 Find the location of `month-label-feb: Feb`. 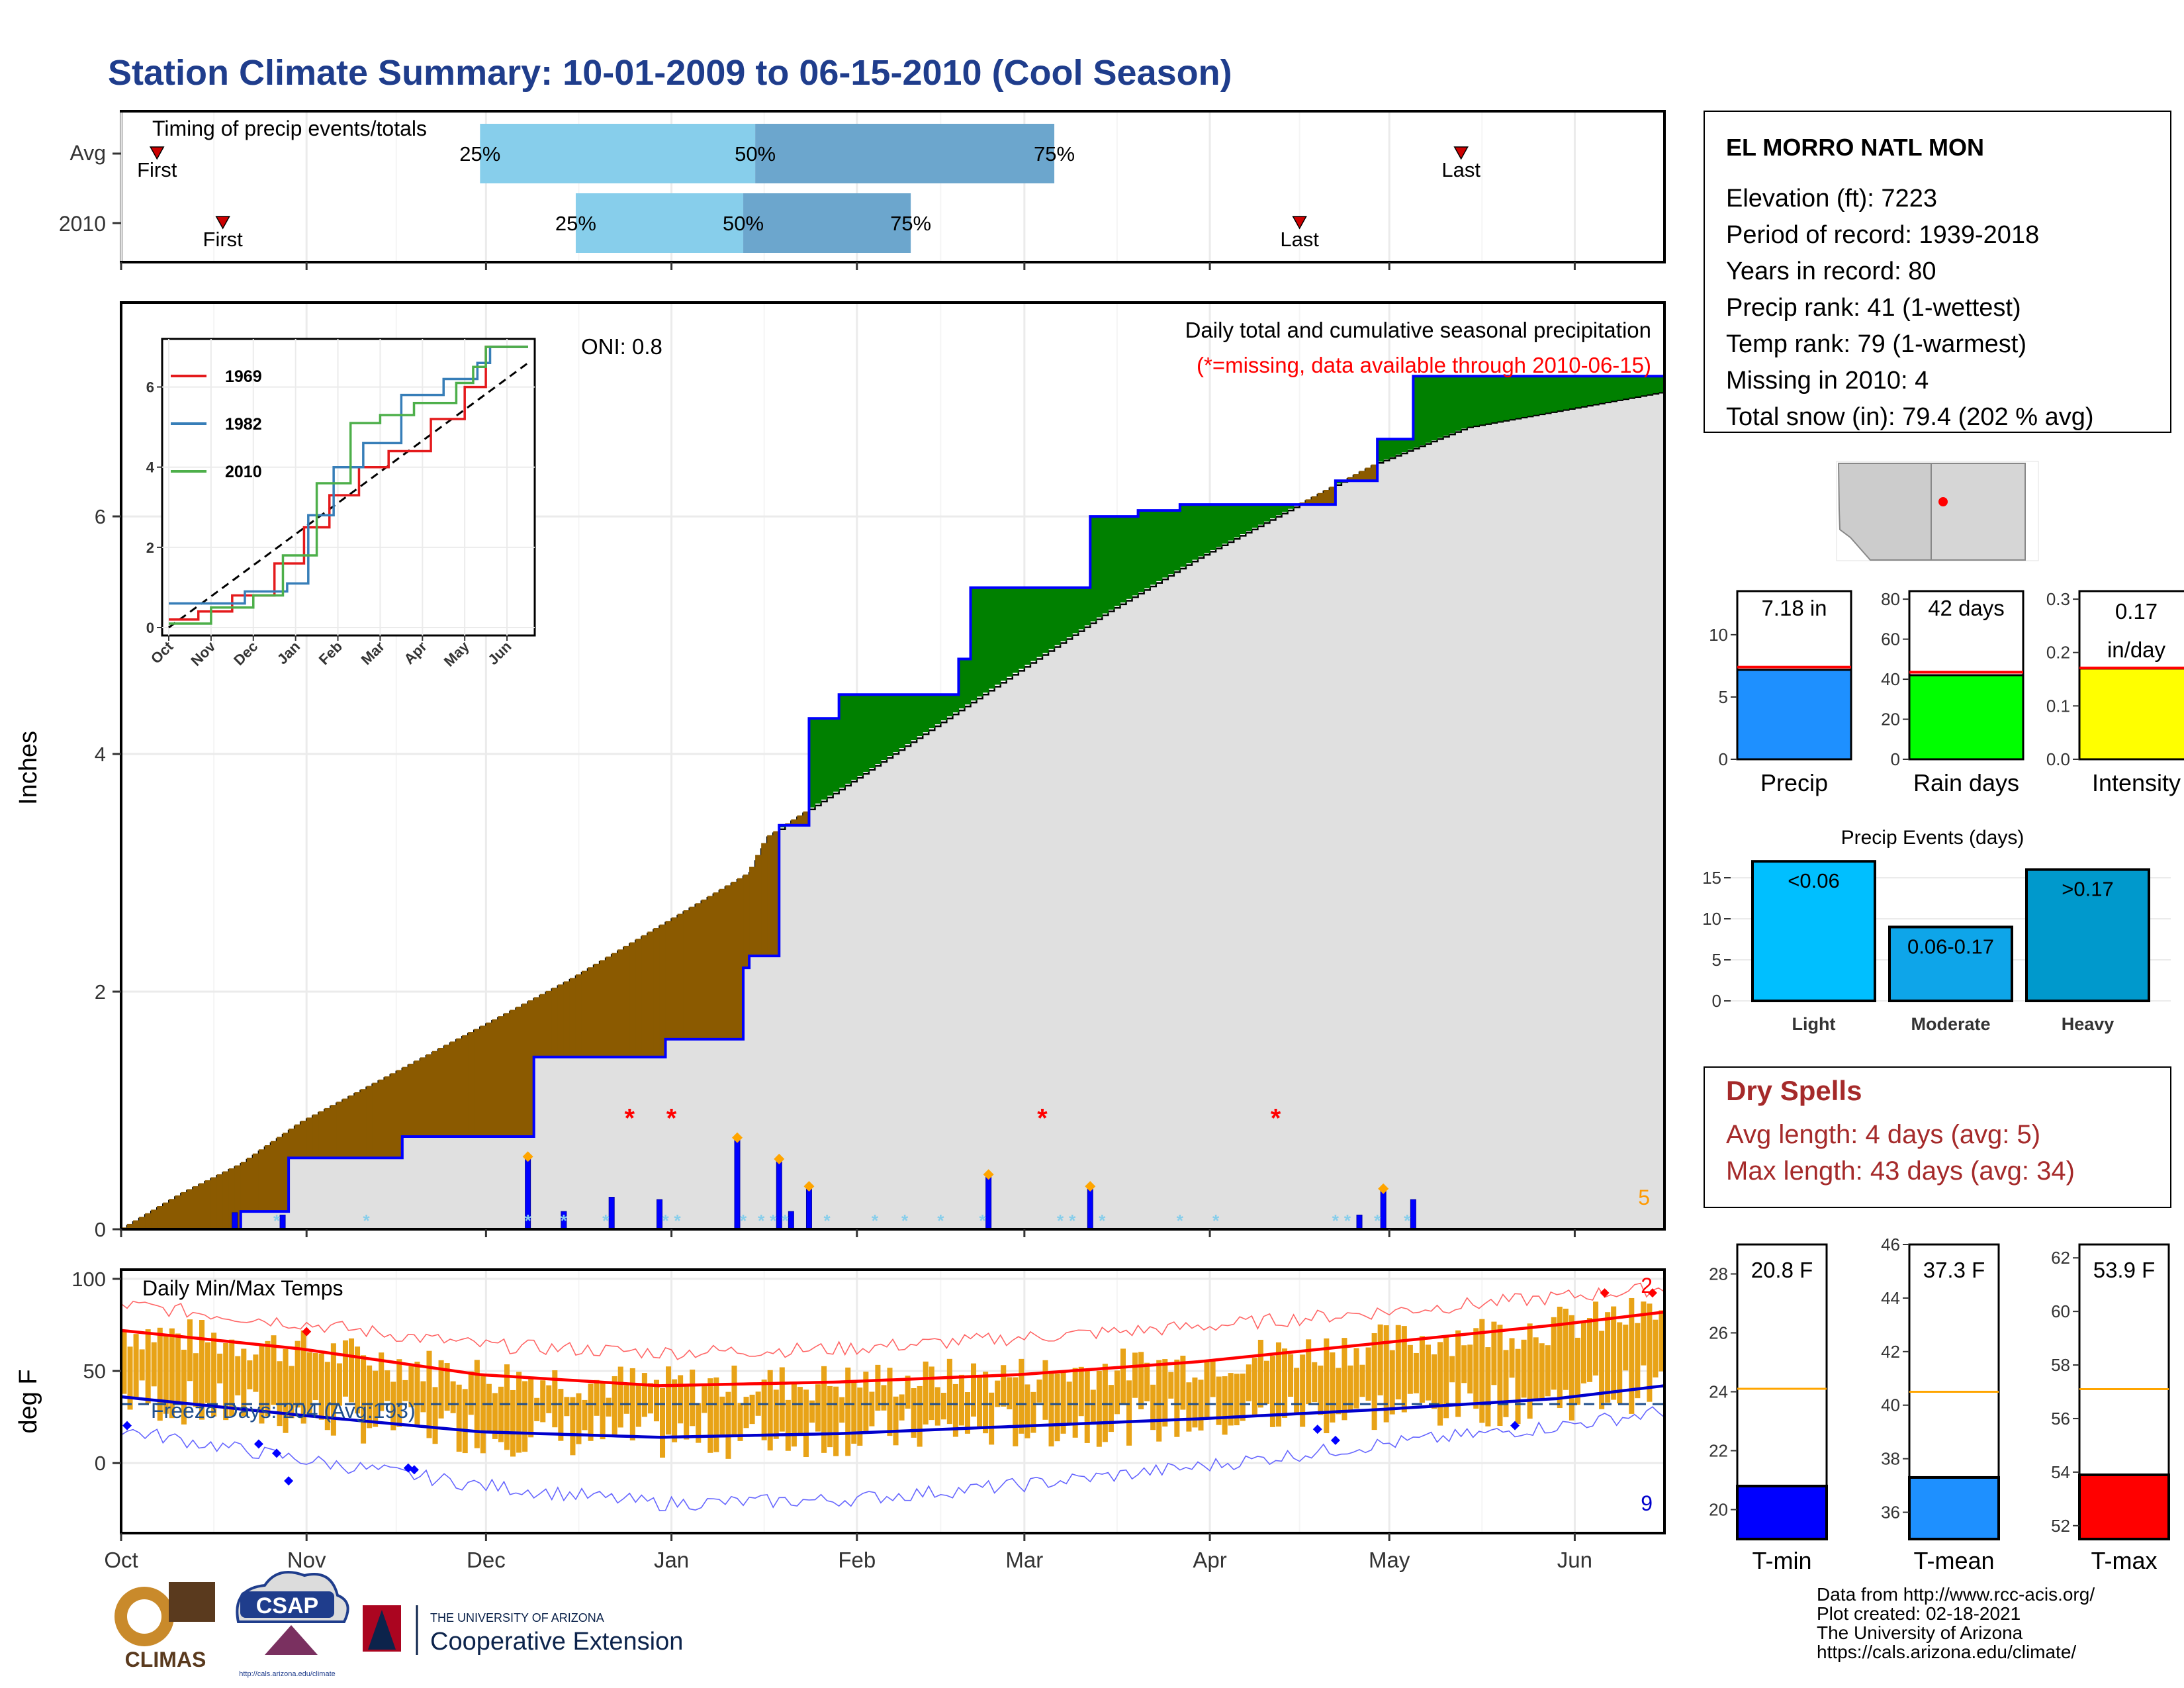

month-label-feb: Feb is located at coordinates (857, 1560).